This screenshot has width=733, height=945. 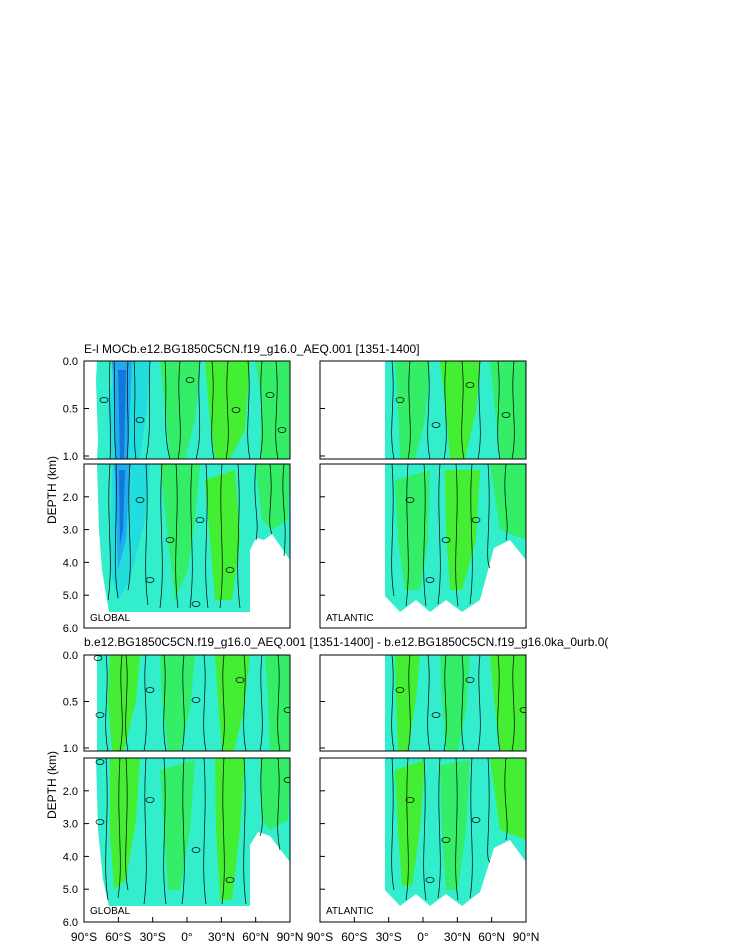 I want to click on bottom-atlantic-upper-frame, so click(x=423, y=703).